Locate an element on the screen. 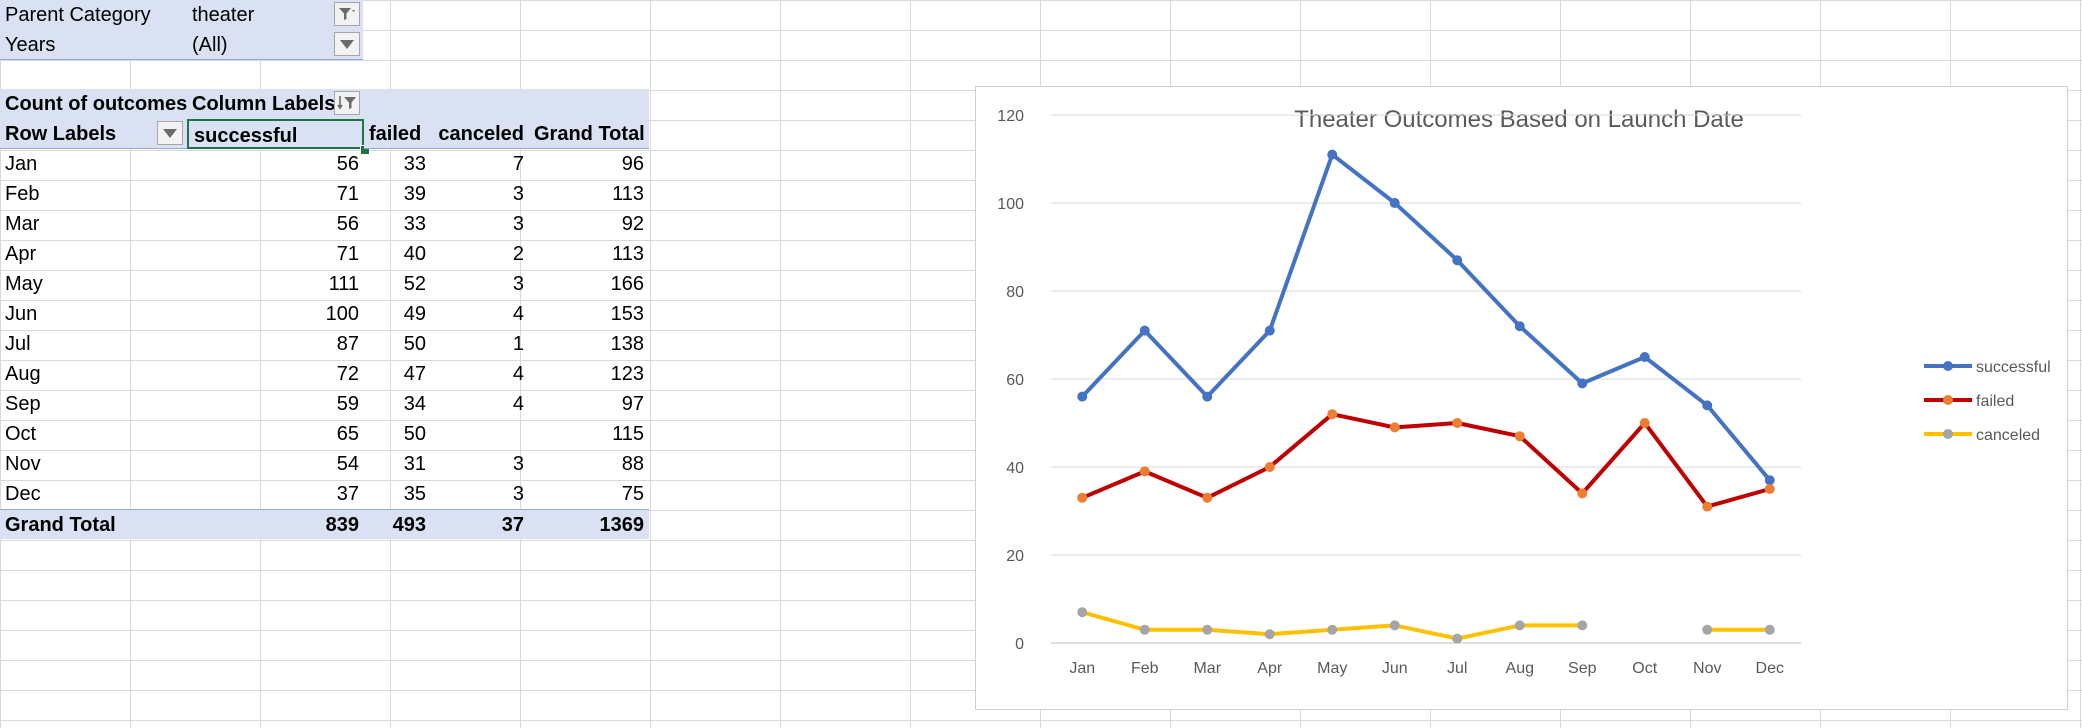  y-tick-label: 60 is located at coordinates (1015, 380).